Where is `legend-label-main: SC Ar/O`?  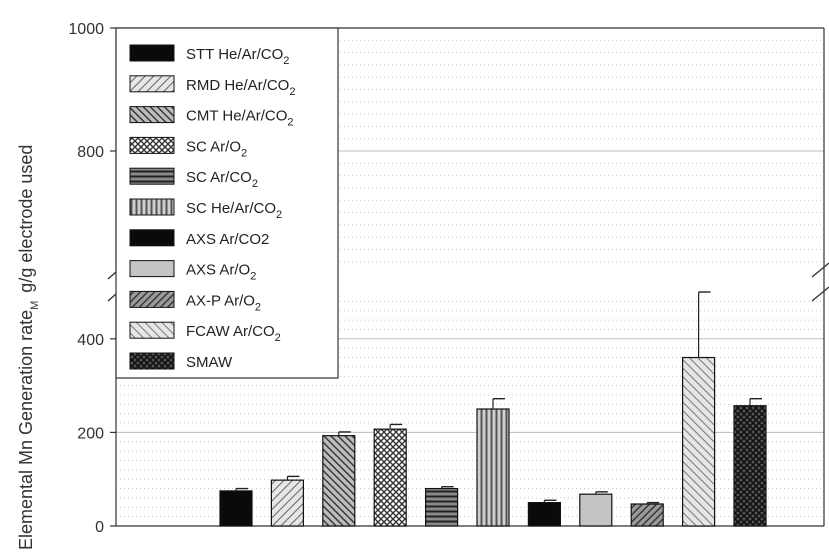 legend-label-main: SC Ar/O is located at coordinates (213, 146).